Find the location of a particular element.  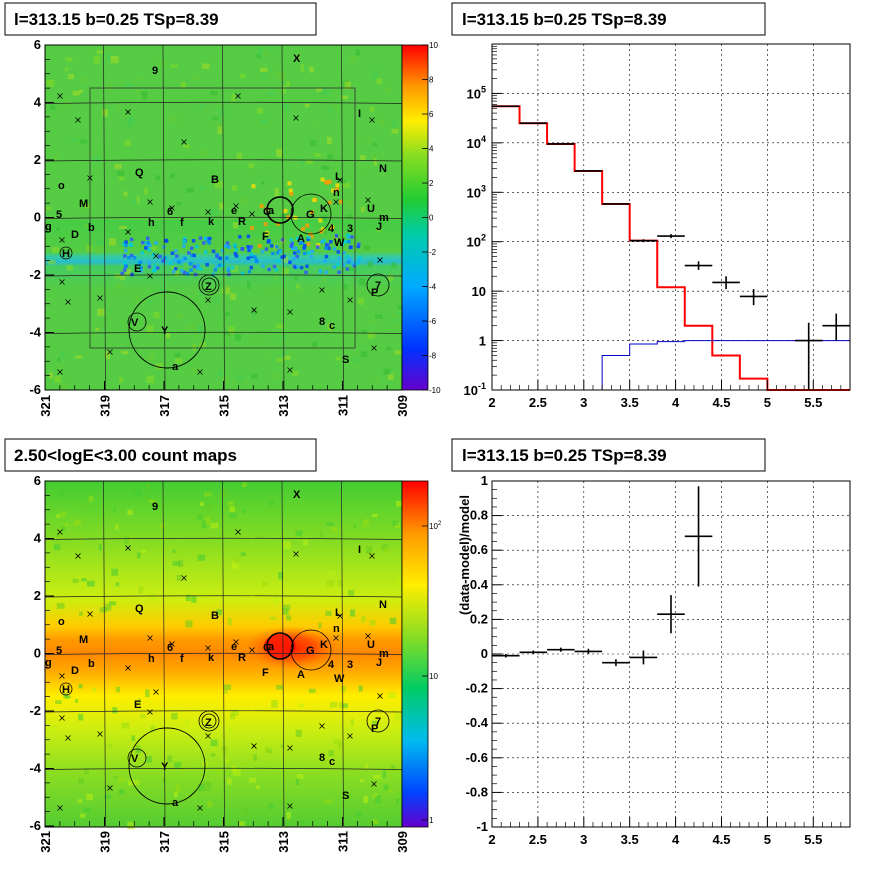

map2-y-tick-label: -2 is located at coordinates (35, 710).